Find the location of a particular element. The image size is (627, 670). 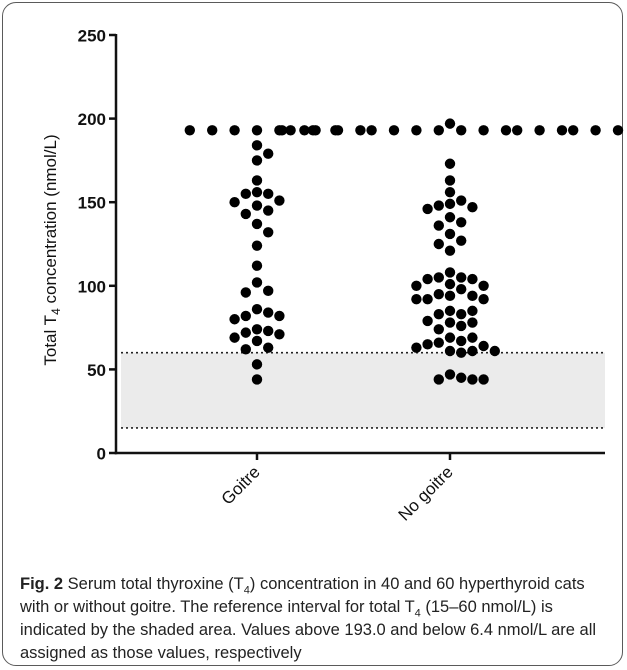

y-axis-title: Total T4 concentration (nmol/L) is located at coordinates (52, 249).